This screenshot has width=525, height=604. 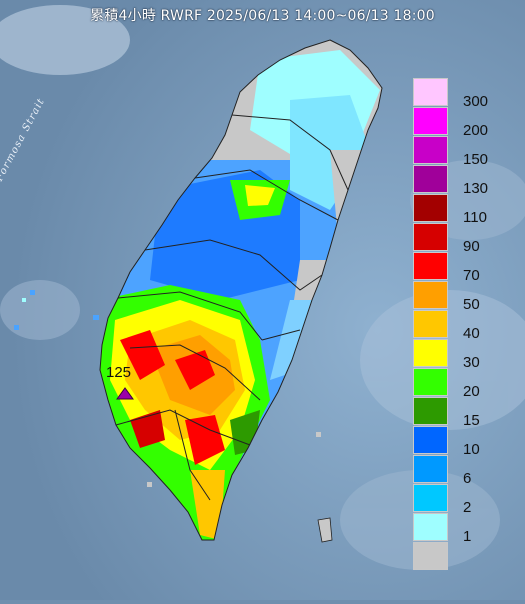 What do you see at coordinates (325, 530) in the screenshot?
I see `offshore-islands` at bounding box center [325, 530].